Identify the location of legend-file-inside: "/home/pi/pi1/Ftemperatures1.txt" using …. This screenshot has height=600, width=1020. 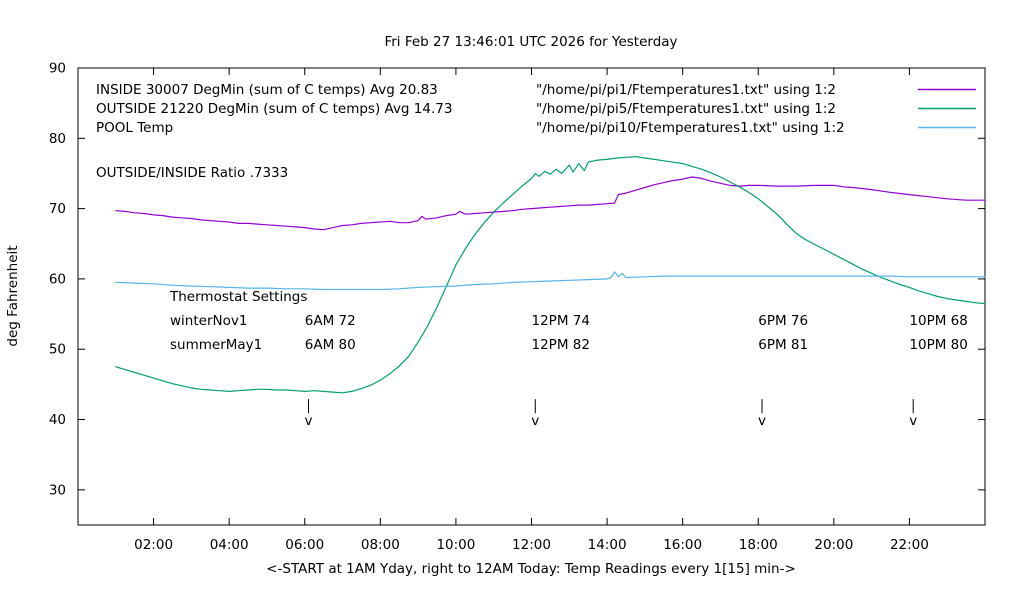
(686, 90).